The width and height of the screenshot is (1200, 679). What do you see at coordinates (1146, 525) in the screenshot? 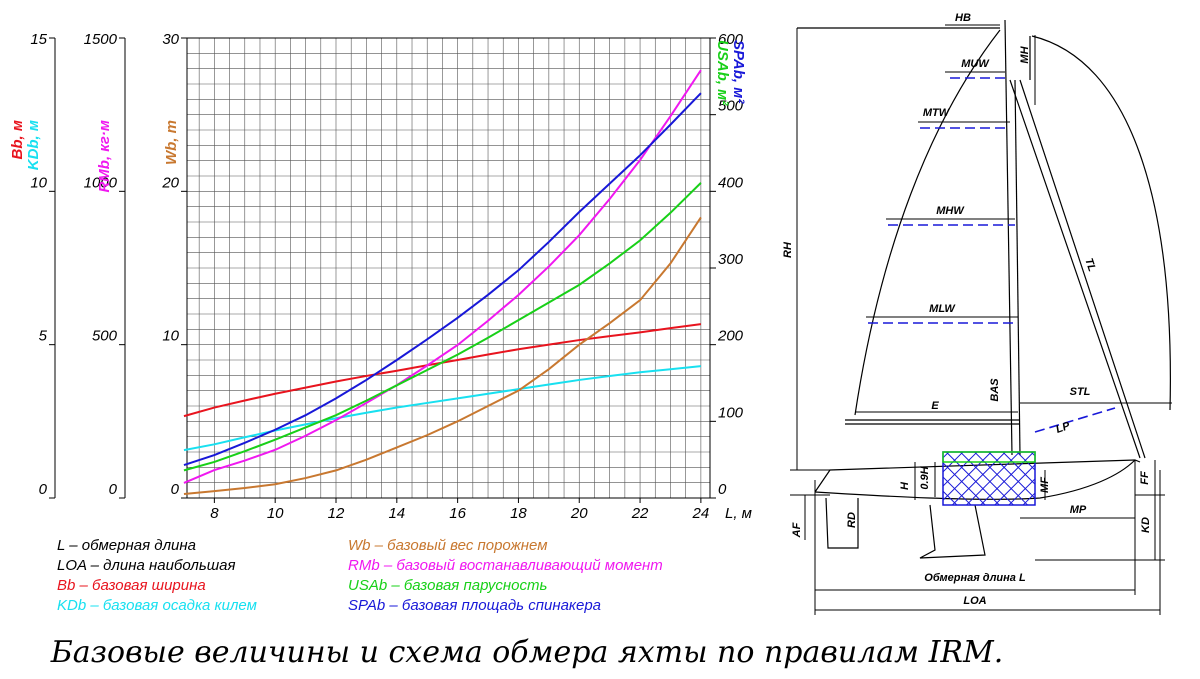
I see `diagram-label: KD` at bounding box center [1146, 525].